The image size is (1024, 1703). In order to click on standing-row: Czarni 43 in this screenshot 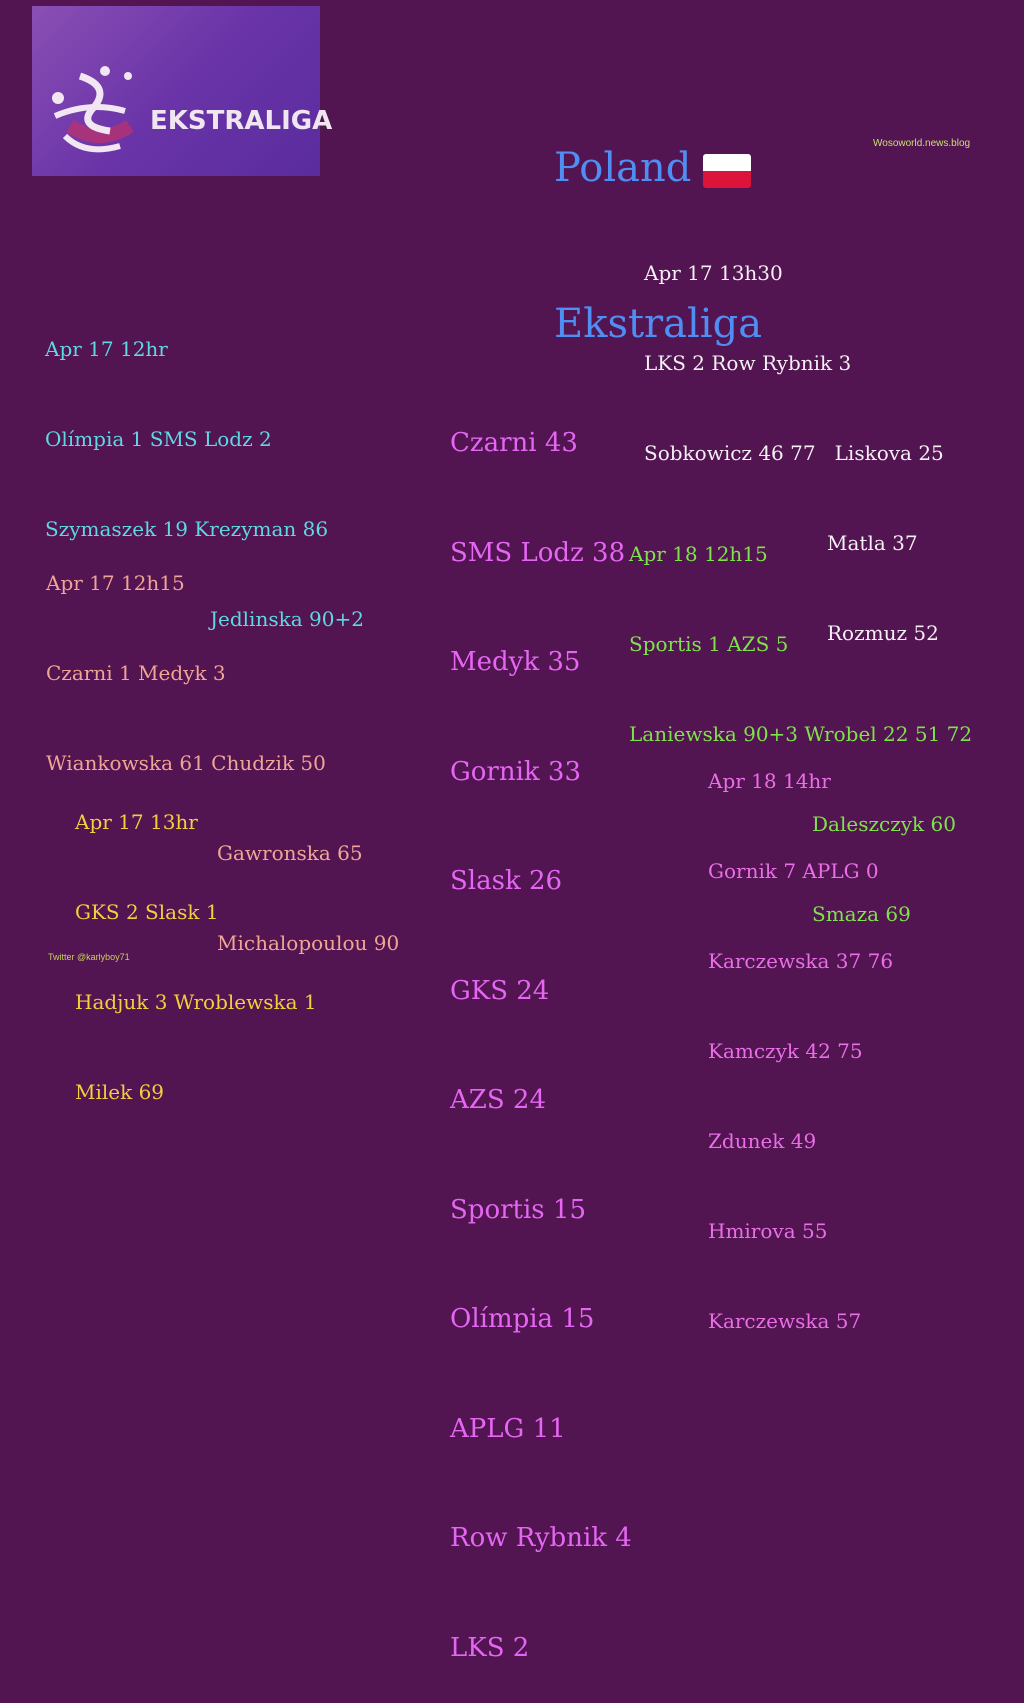, I will do `click(514, 443)`.